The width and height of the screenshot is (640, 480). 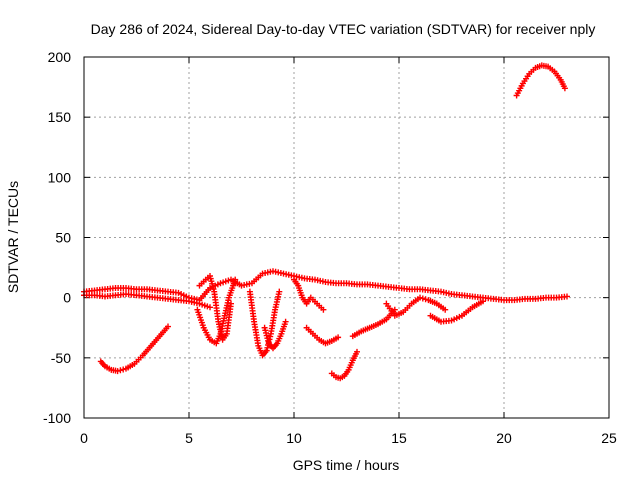 What do you see at coordinates (60, 57) in the screenshot?
I see `y-tick-label: 200` at bounding box center [60, 57].